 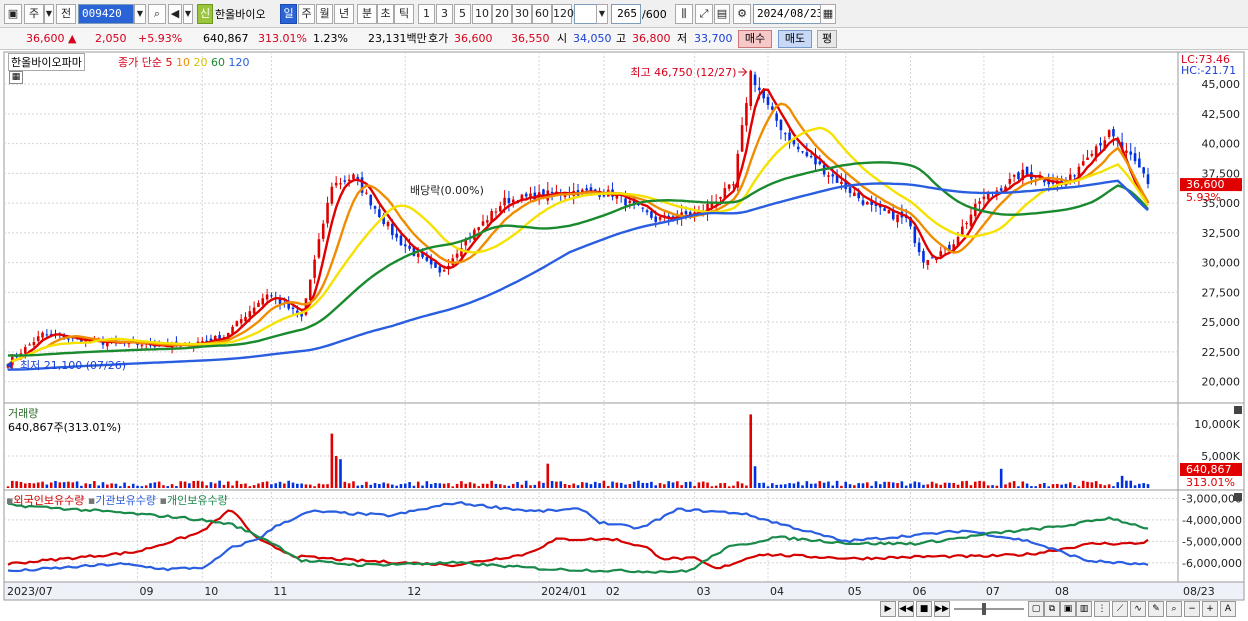 What do you see at coordinates (1068, 609) in the screenshot?
I see `layout-3-icon: ▣` at bounding box center [1068, 609].